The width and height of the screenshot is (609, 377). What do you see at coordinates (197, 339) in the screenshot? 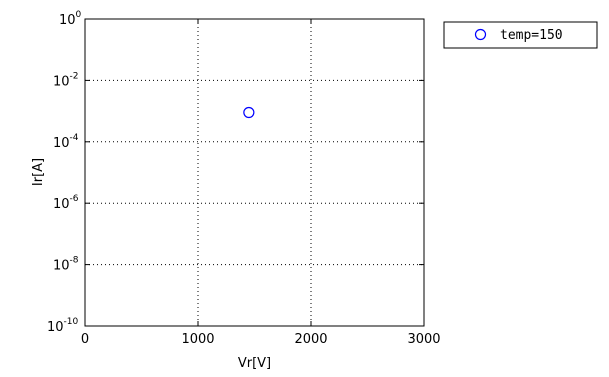
I see `x-tick-label: 1000` at bounding box center [197, 339].